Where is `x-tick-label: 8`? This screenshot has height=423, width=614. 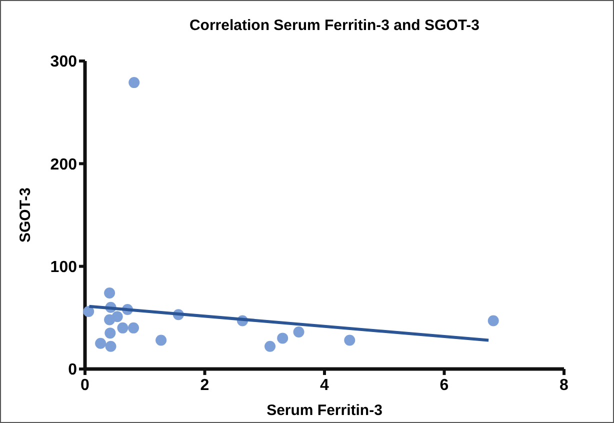 x-tick-label: 8 is located at coordinates (564, 385).